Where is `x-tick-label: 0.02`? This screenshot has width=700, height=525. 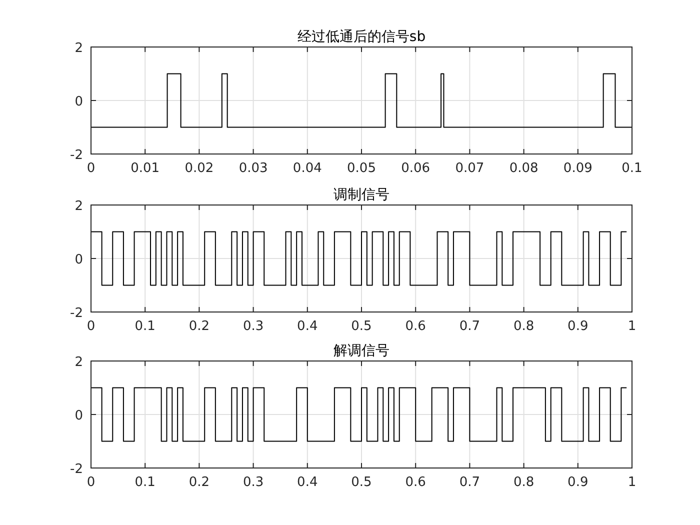
x-tick-label: 0.02 is located at coordinates (199, 168).